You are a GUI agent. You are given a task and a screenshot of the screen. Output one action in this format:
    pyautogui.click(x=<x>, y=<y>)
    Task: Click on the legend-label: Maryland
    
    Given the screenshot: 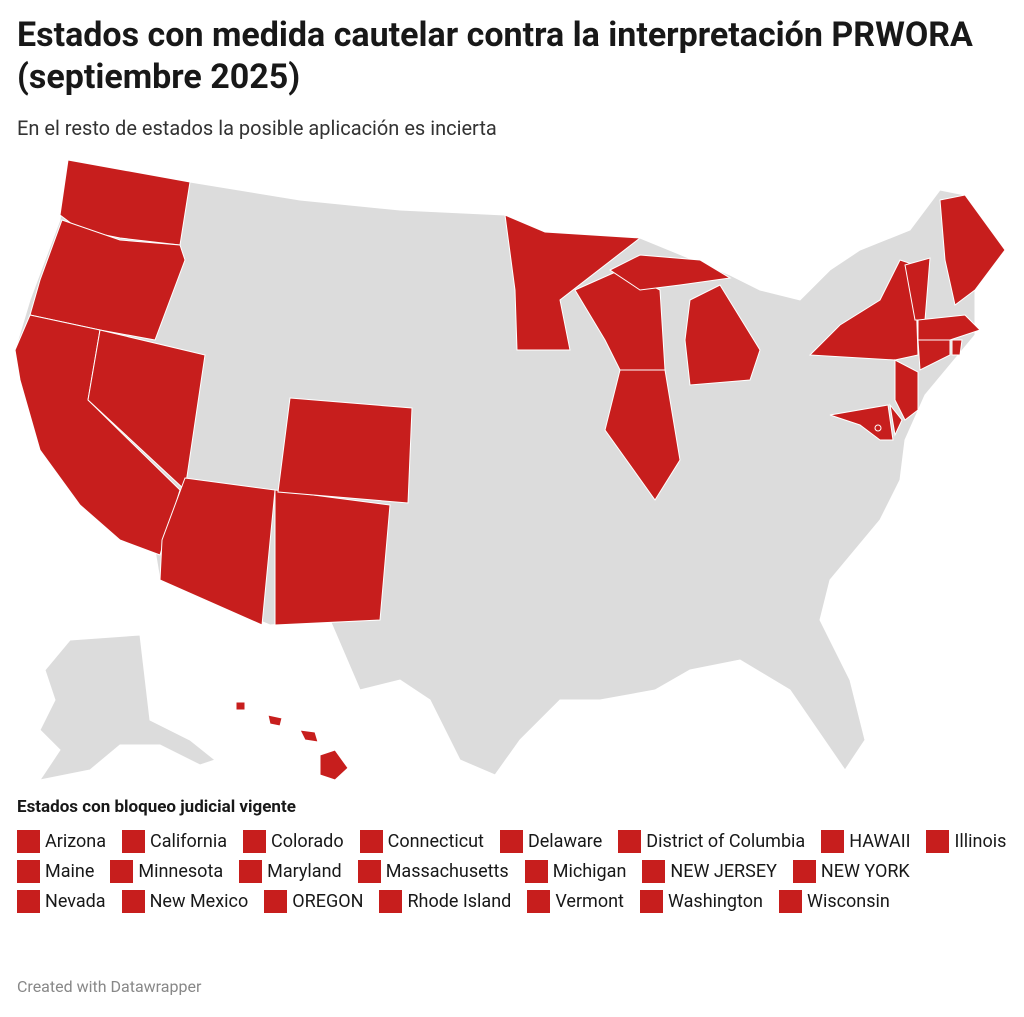 What is the action you would take?
    pyautogui.click(x=304, y=871)
    